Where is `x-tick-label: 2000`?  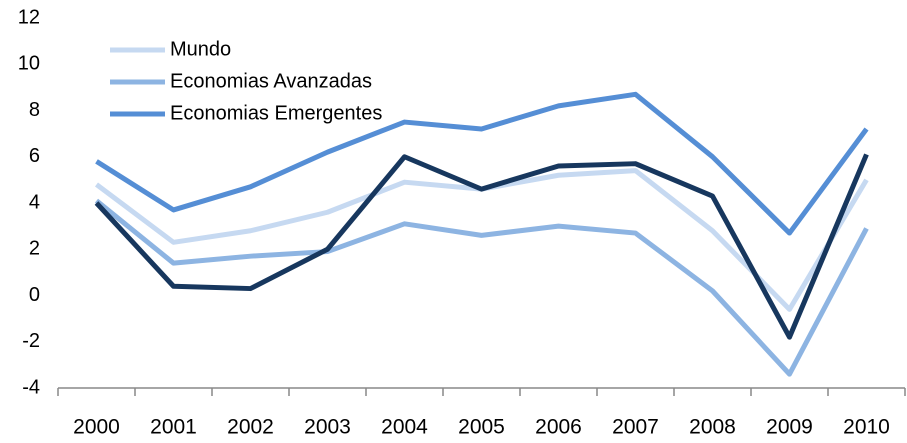 x-tick-label: 2000 is located at coordinates (96, 427).